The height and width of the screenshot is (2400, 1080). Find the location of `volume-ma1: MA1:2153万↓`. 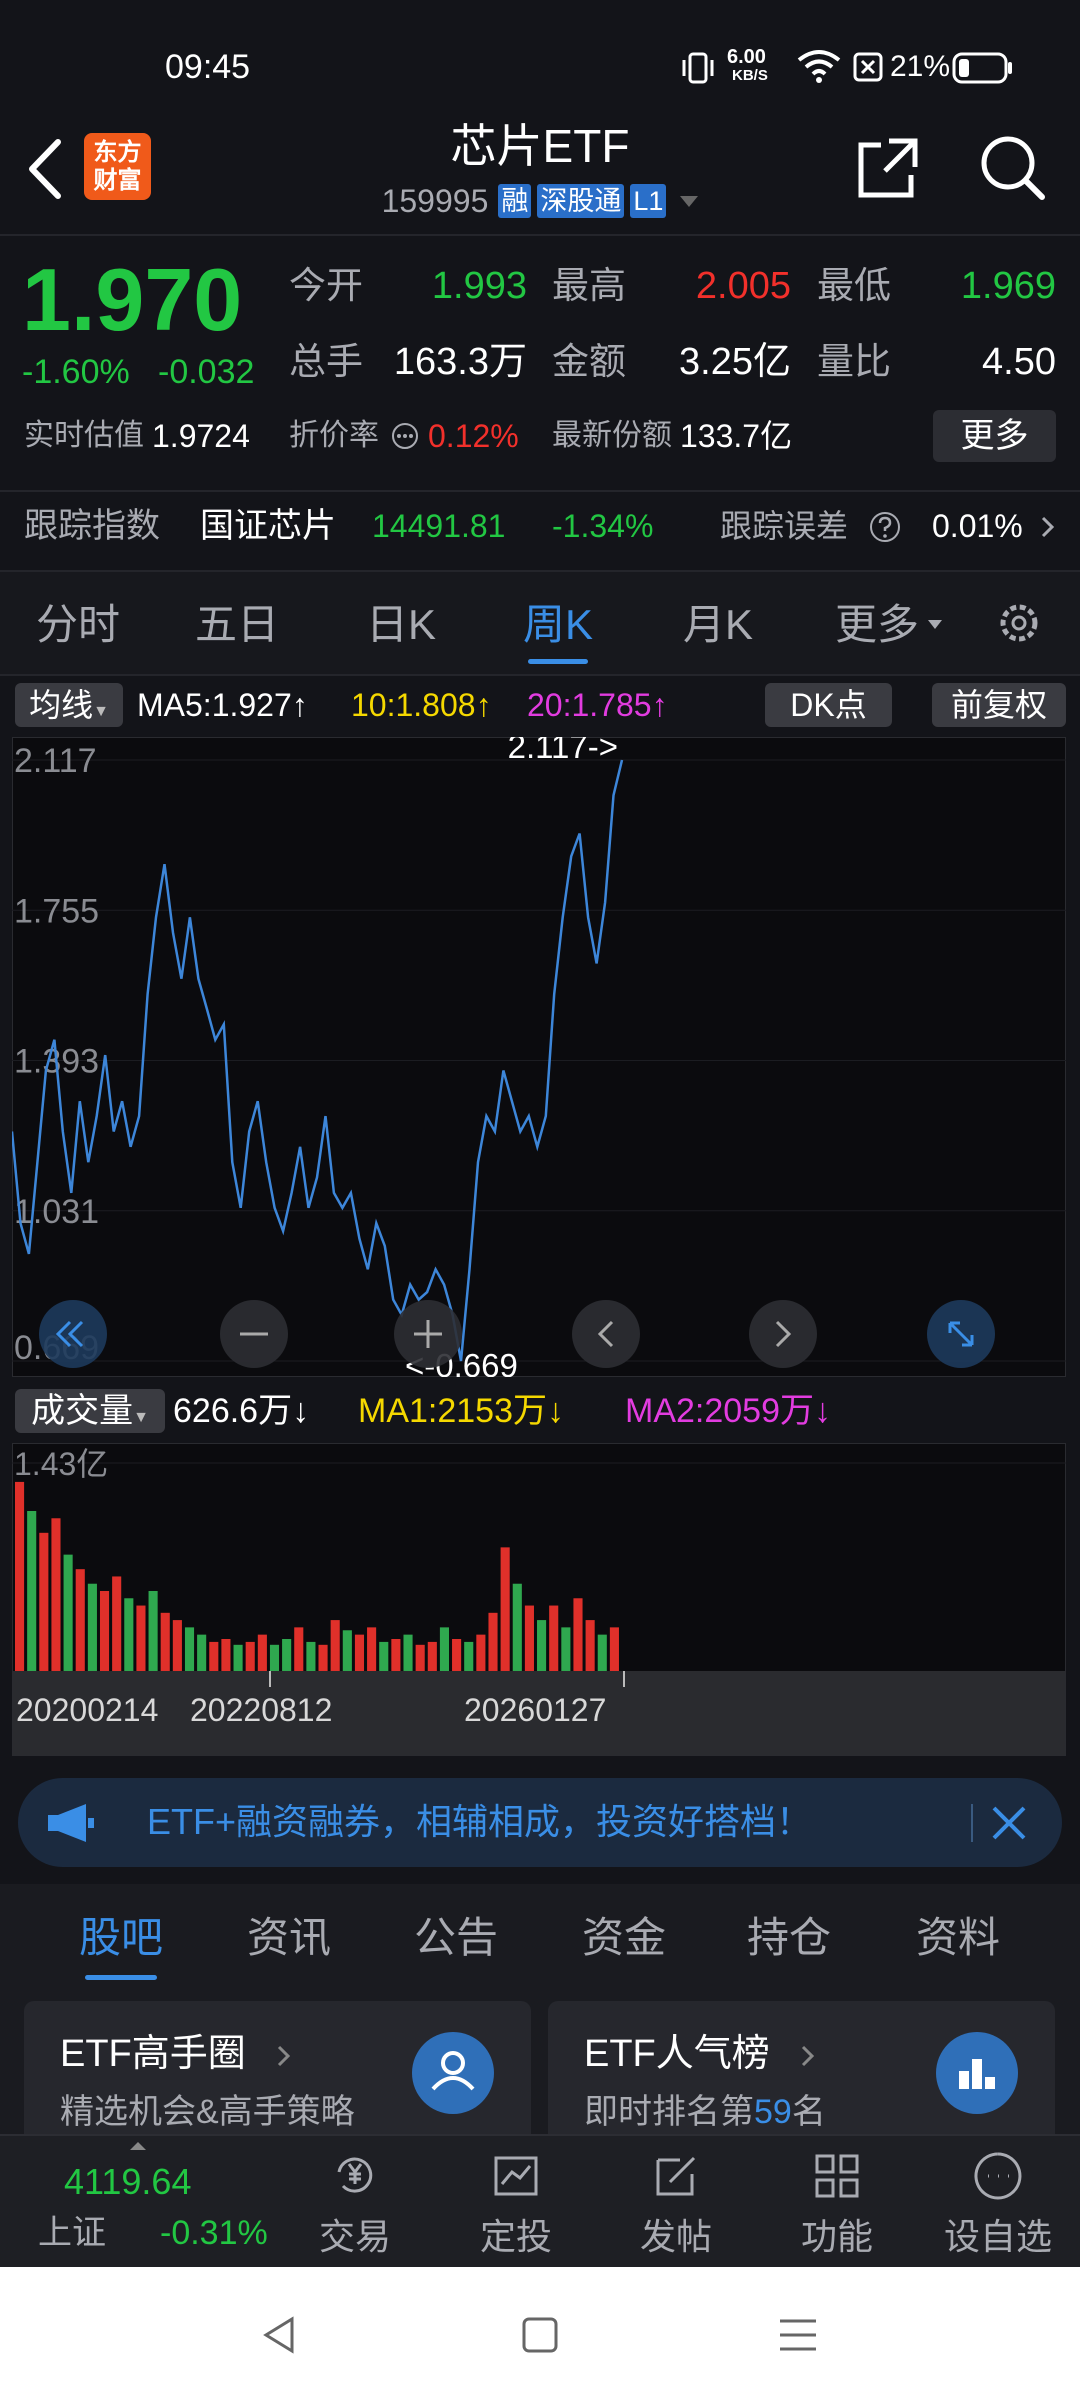

volume-ma1: MA1:2153万↓ is located at coordinates (461, 1411).